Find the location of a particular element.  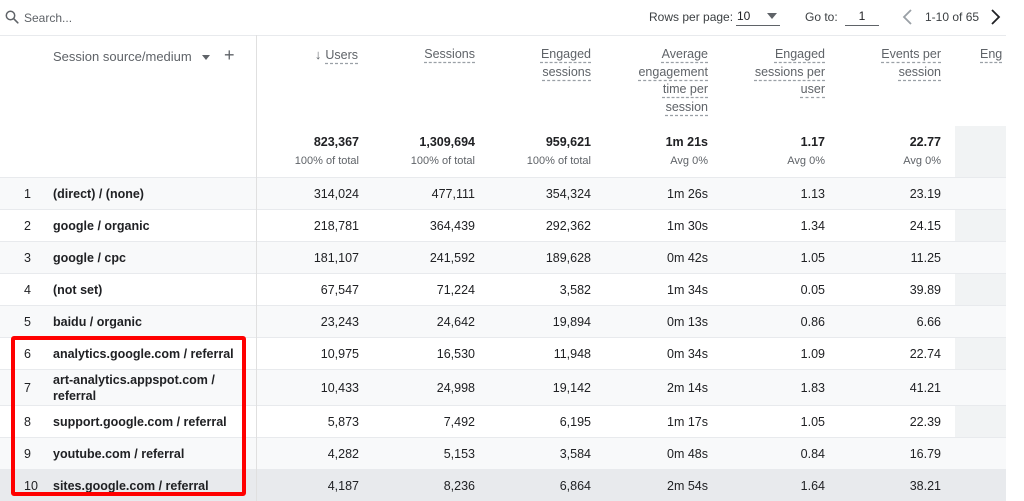

cell-avg-engagement-time: 2m 54s is located at coordinates (687, 485).